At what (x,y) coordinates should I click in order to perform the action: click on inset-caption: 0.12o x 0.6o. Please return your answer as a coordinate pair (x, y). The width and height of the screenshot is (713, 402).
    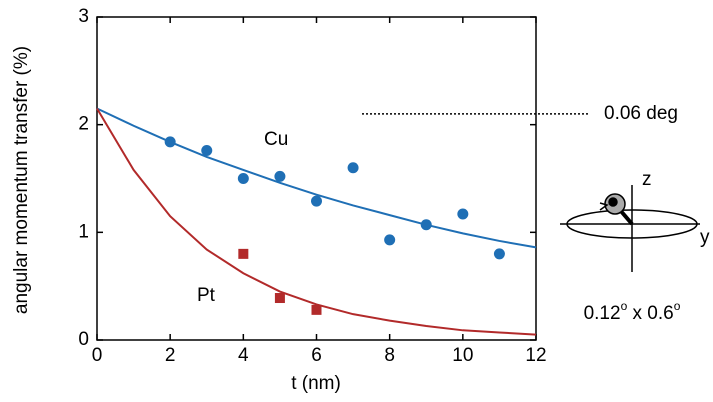
    Looking at the image, I should click on (632, 311).